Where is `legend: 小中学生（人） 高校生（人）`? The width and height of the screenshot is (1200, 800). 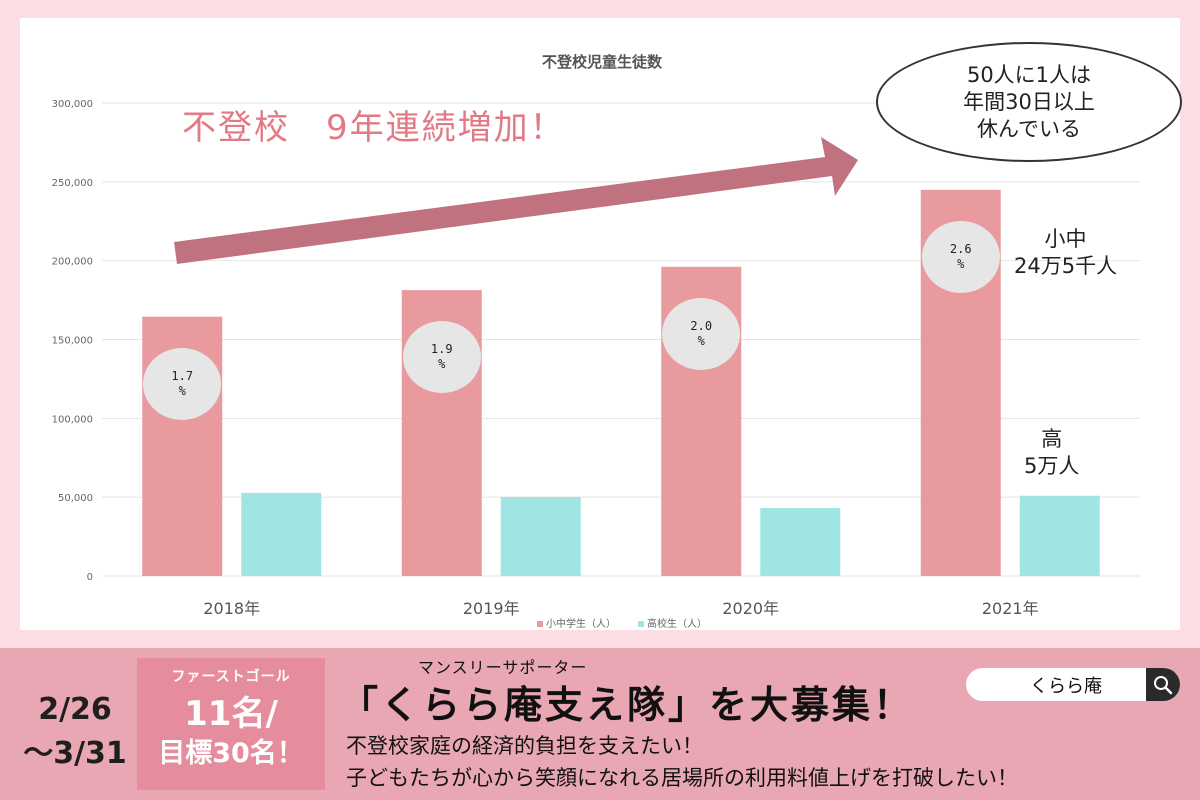
legend: 小中学生（人） 高校生（人） is located at coordinates (622, 623).